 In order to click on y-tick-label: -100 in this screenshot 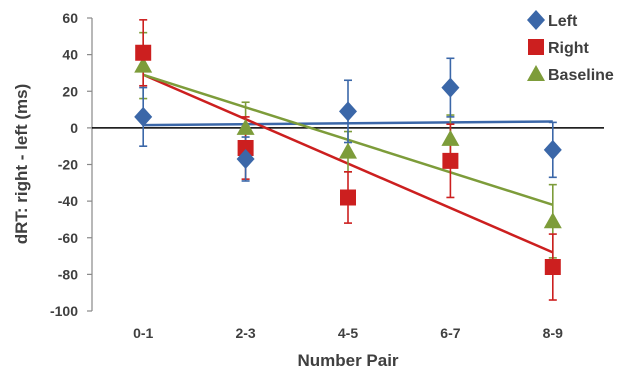, I will do `click(64, 311)`.